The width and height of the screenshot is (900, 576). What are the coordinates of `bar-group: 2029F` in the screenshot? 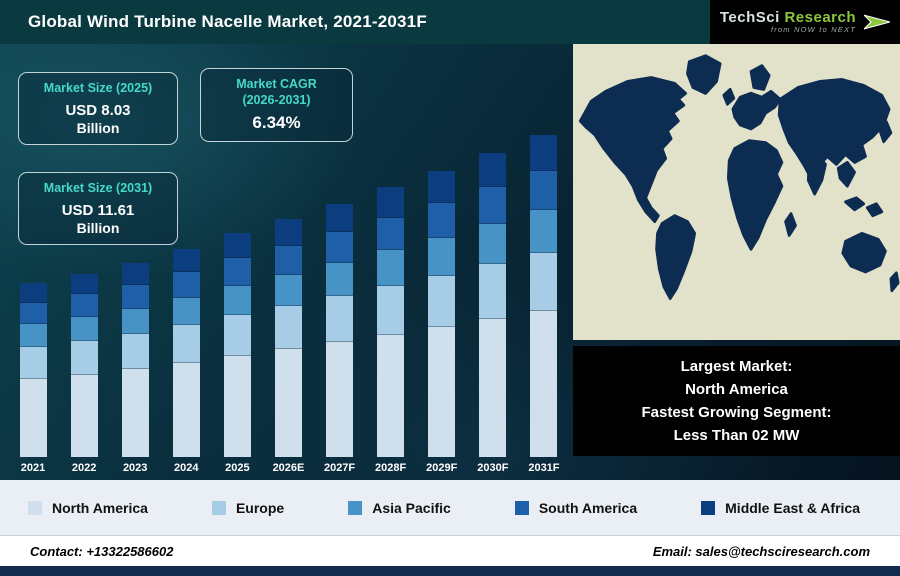 It's located at (442, 263).